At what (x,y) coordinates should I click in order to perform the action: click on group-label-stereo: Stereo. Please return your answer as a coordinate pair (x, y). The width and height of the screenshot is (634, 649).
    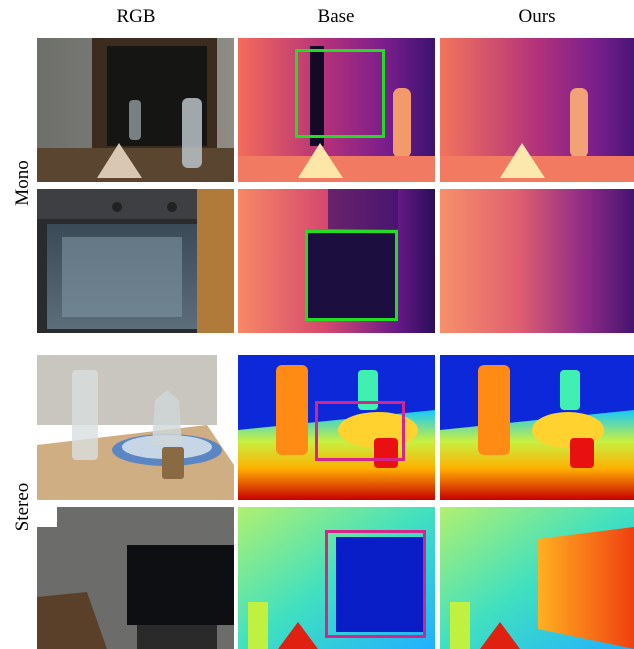
    Looking at the image, I should click on (22, 507).